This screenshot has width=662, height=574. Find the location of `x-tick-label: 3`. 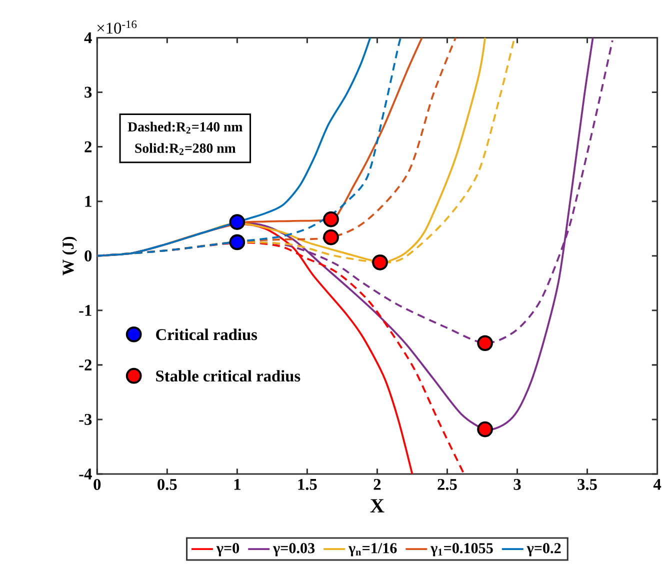

x-tick-label: 3 is located at coordinates (517, 484).